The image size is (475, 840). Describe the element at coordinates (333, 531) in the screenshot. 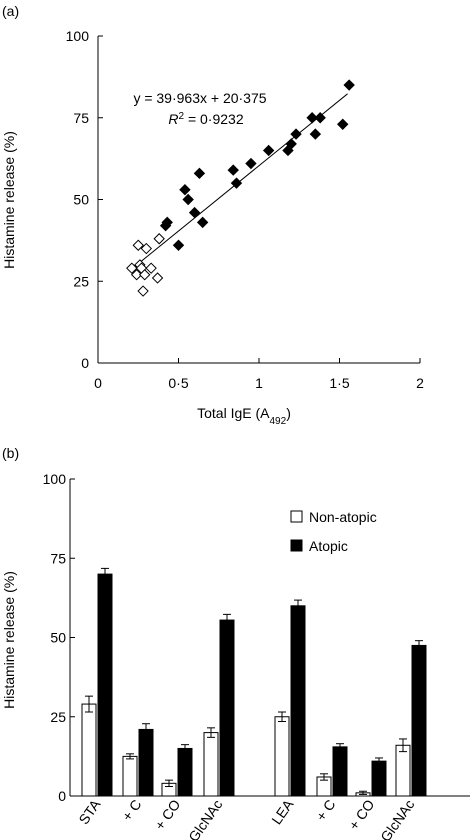

I see `legend: Non-atopic Atopic` at that location.